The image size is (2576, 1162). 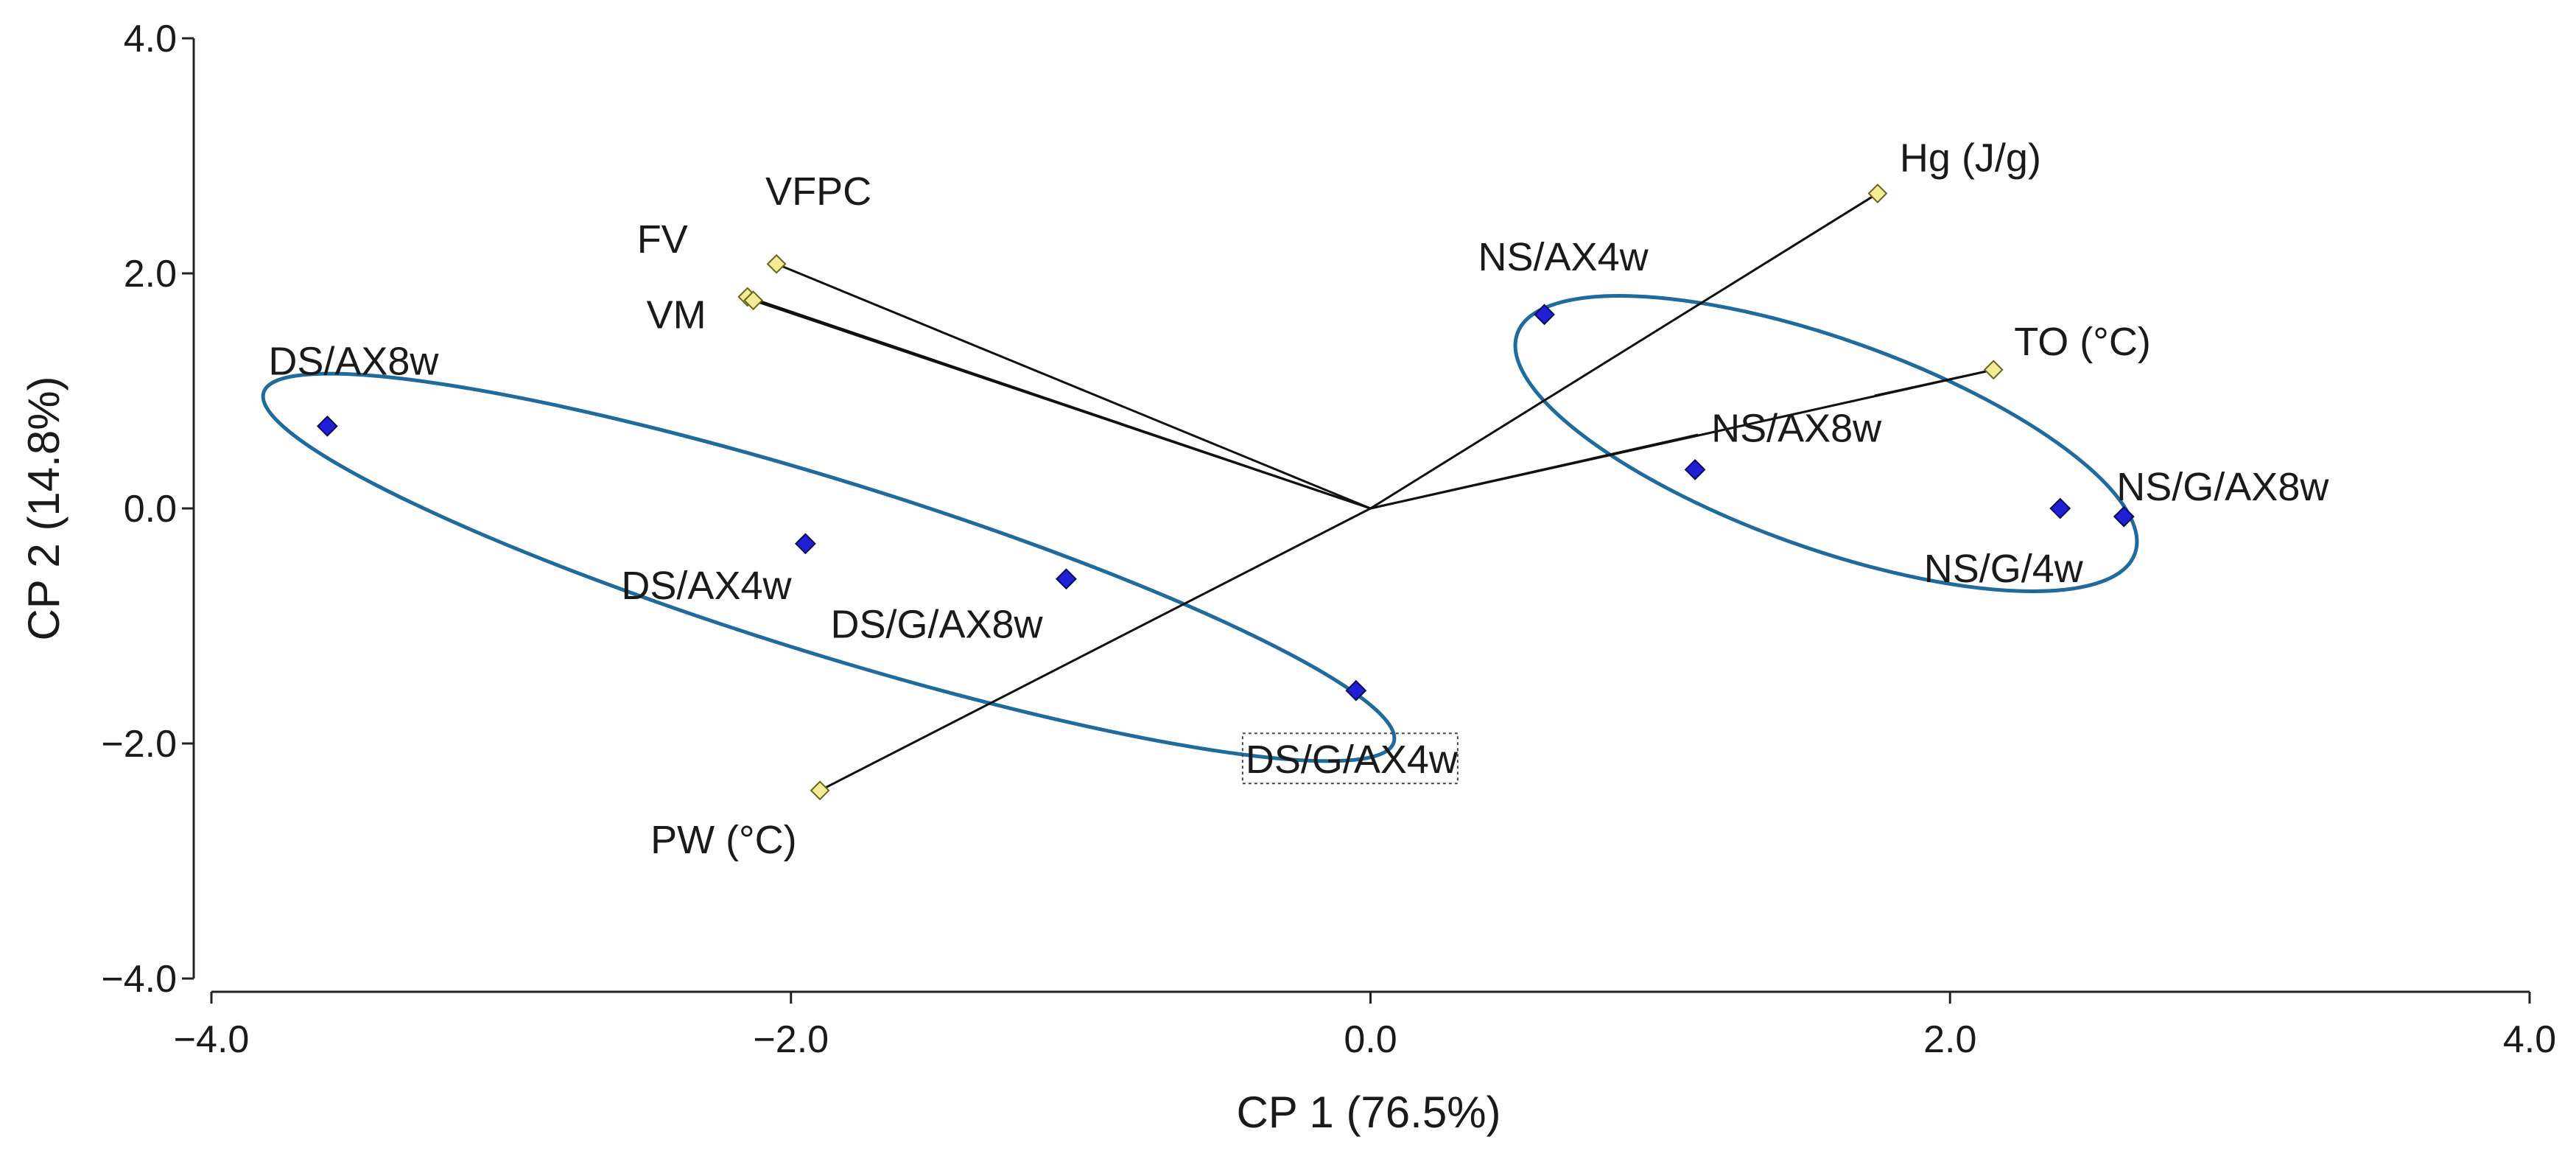 What do you see at coordinates (820, 790) in the screenshot?
I see `variable-marker-pw-c` at bounding box center [820, 790].